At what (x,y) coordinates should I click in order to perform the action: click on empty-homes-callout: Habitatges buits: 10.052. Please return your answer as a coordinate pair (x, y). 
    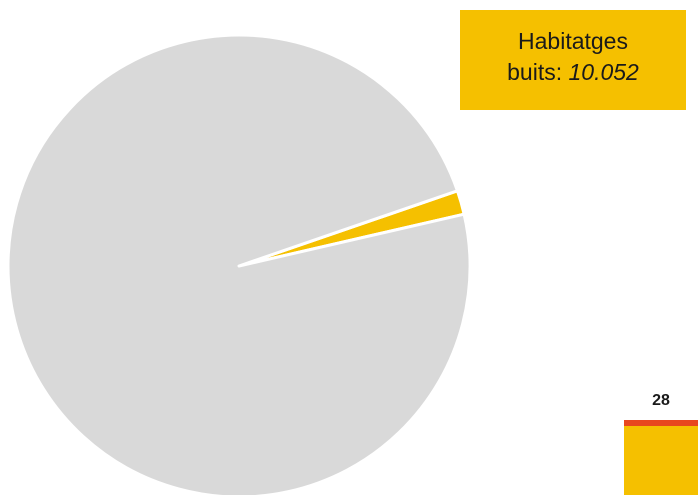
    Looking at the image, I should click on (573, 60).